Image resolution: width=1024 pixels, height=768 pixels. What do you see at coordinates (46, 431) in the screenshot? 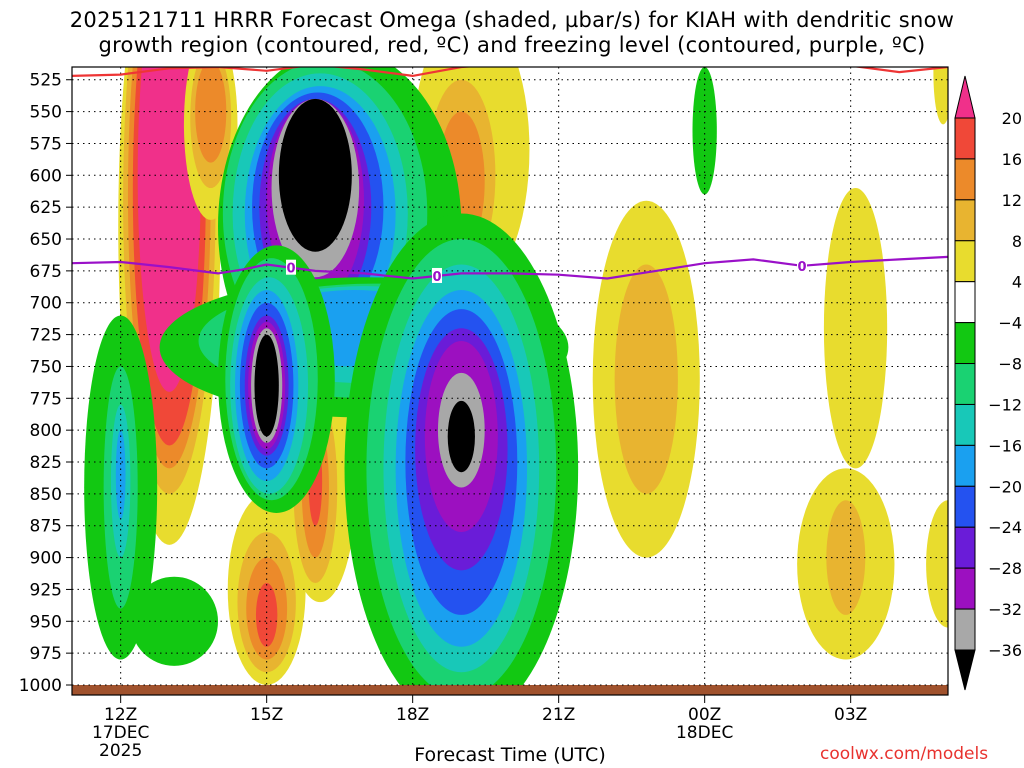
I see `y-tick-label: 800` at bounding box center [46, 431].